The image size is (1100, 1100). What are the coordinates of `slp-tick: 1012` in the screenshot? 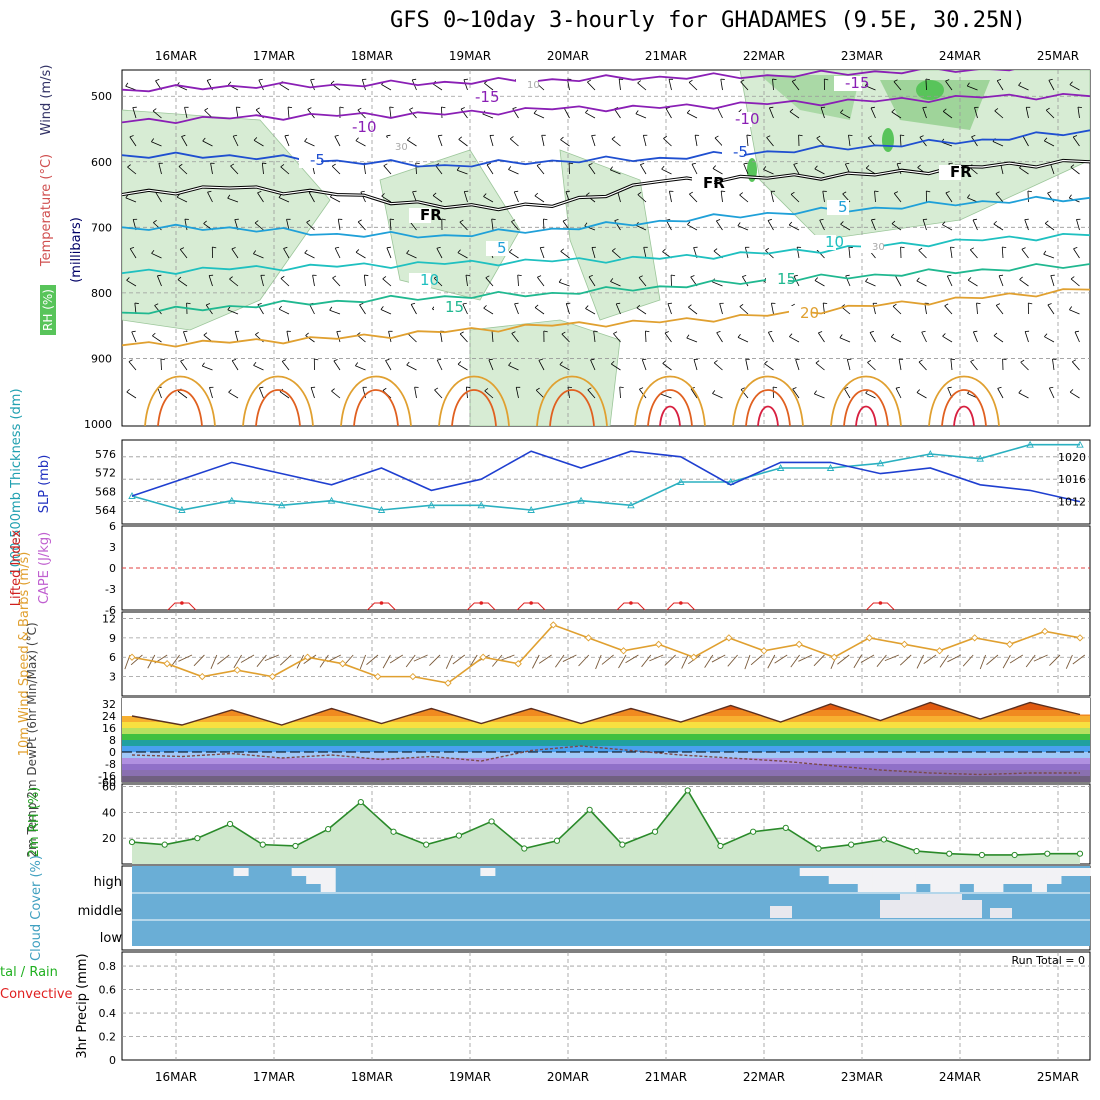 It's located at (1072, 502).